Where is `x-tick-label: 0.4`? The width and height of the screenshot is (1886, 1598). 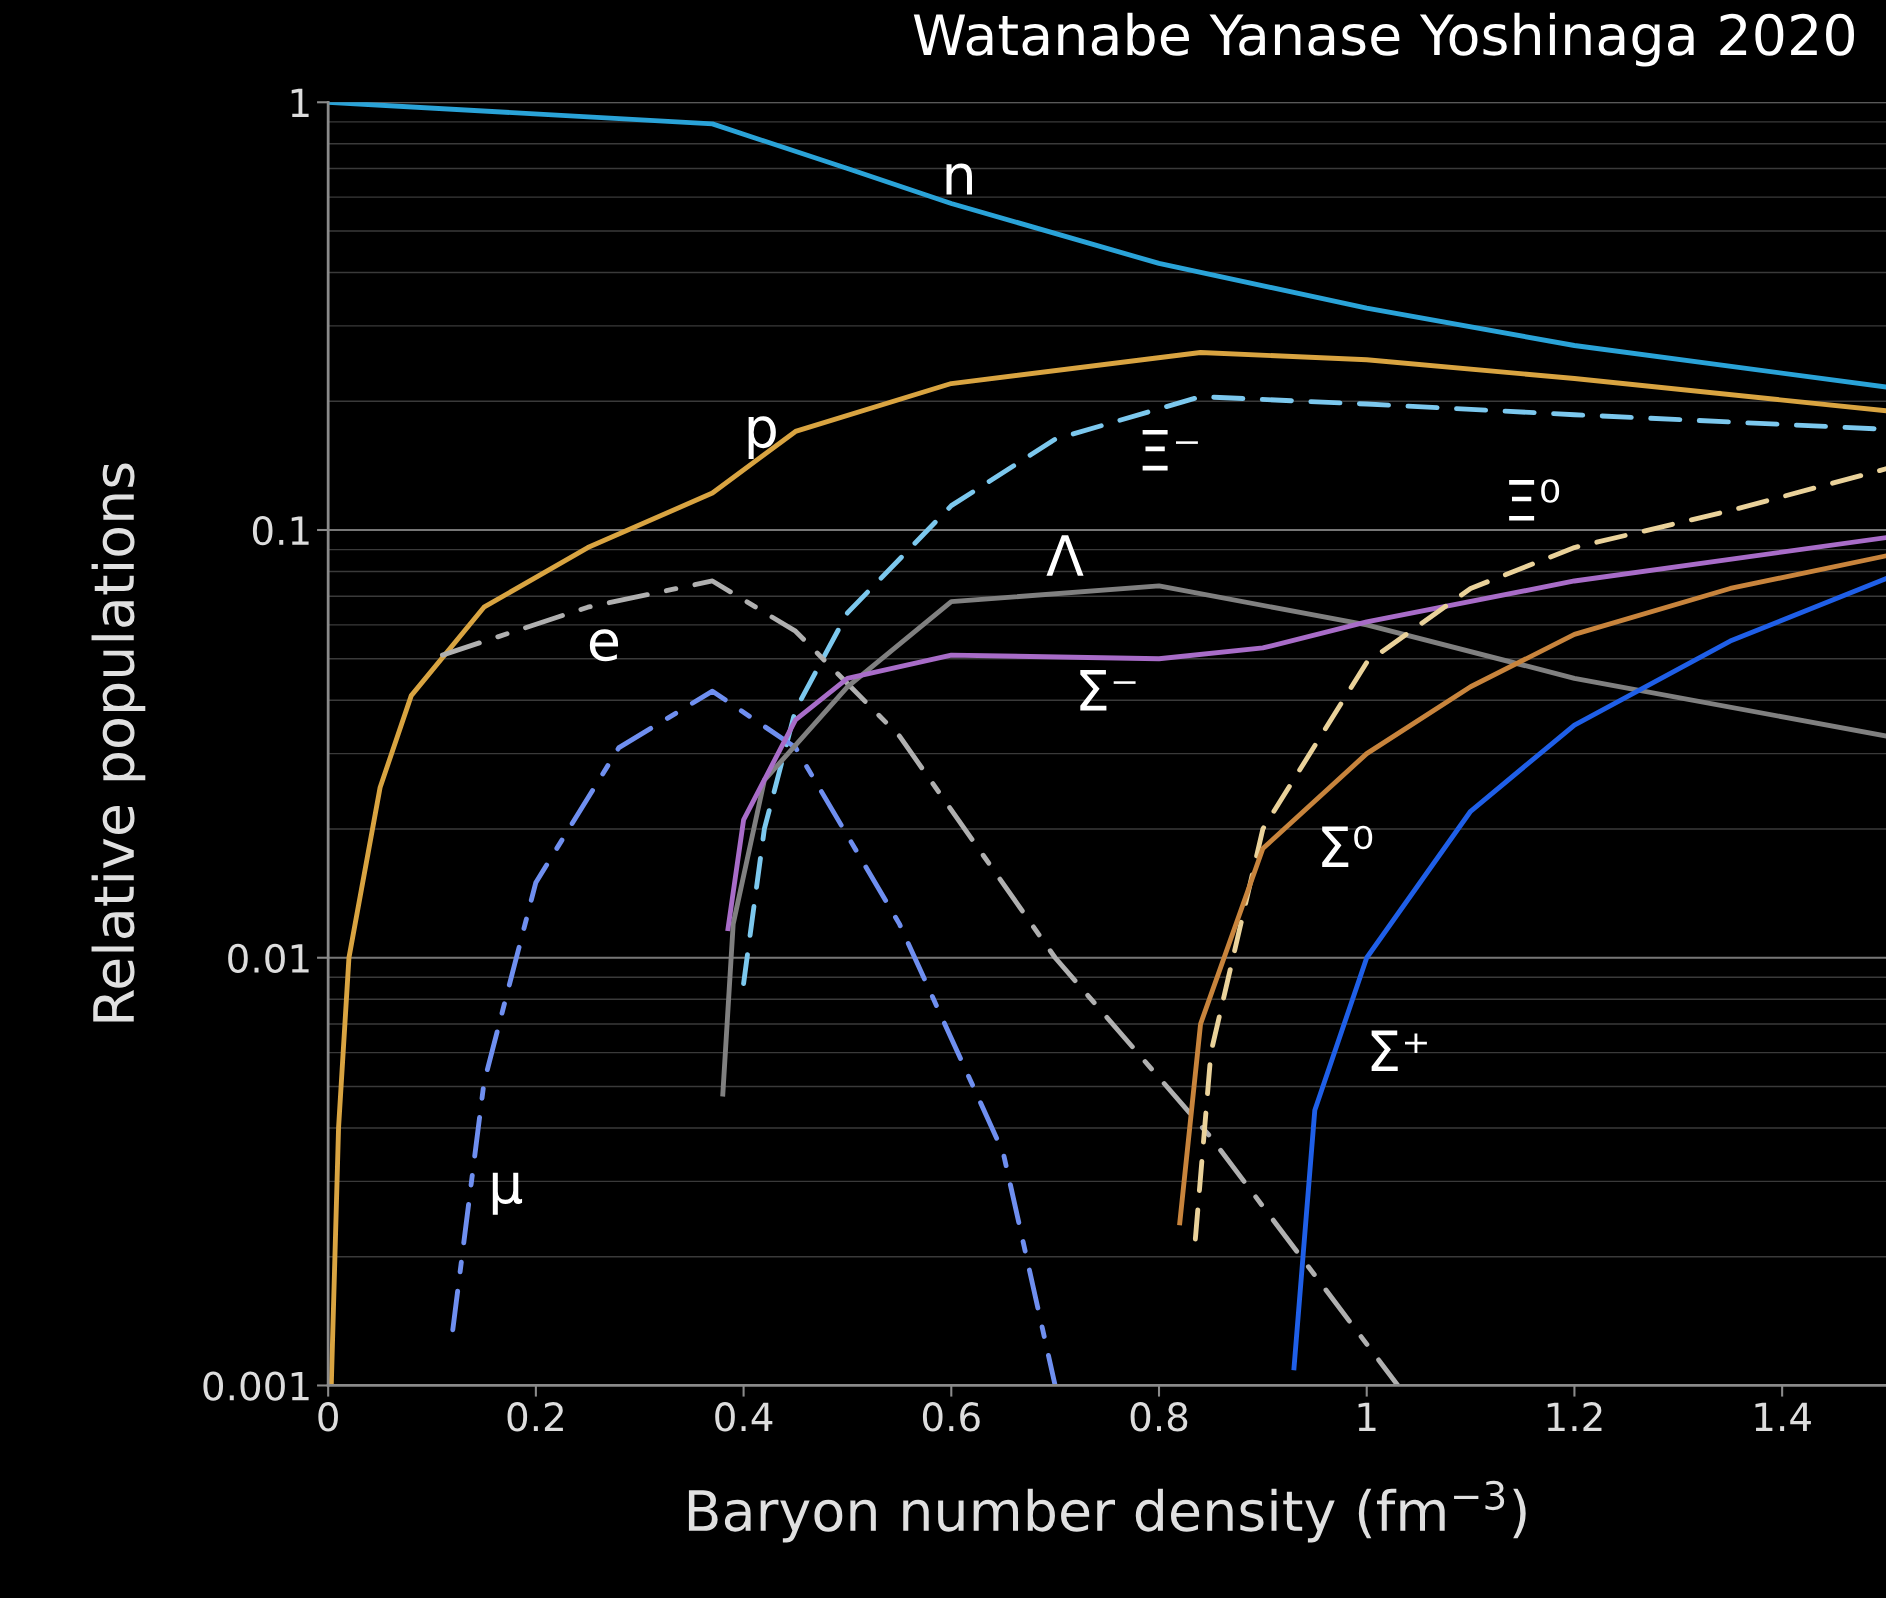 x-tick-label: 0.4 is located at coordinates (744, 1417).